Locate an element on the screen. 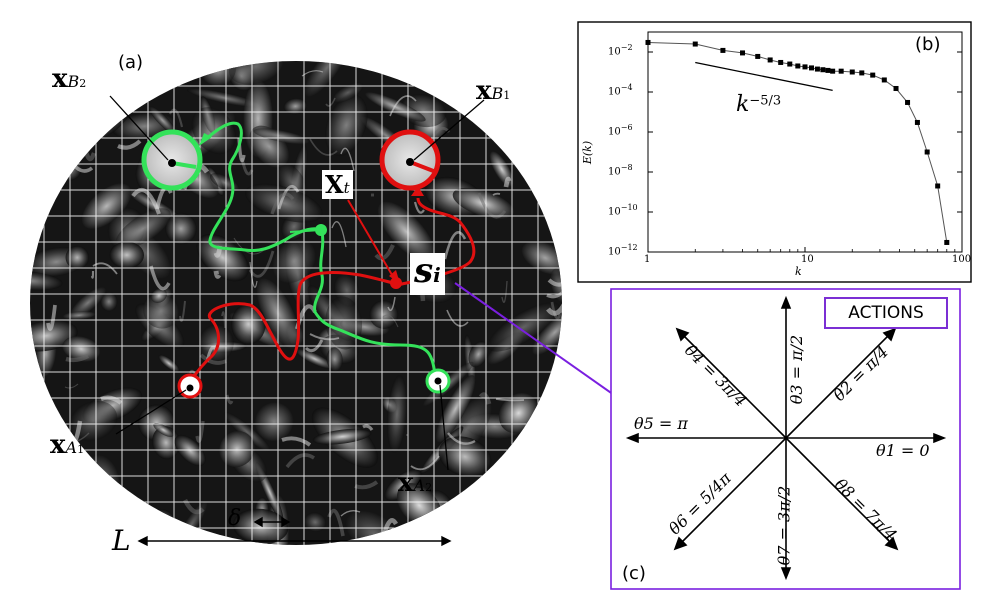 This screenshot has width=993, height=609. theta1-label: θ1 = 0 is located at coordinates (903, 450).